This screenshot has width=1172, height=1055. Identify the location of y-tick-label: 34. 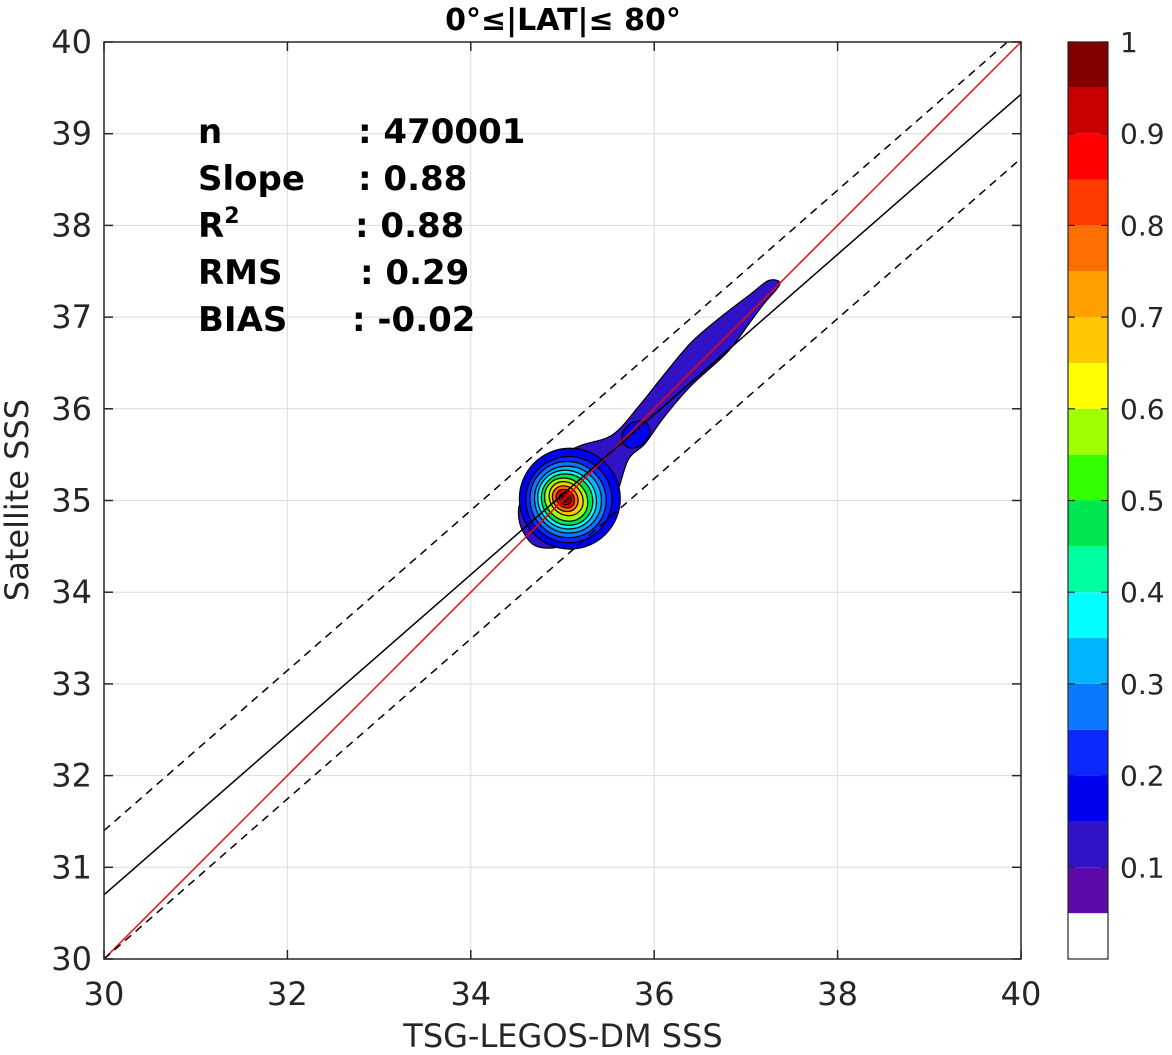
(71, 592).